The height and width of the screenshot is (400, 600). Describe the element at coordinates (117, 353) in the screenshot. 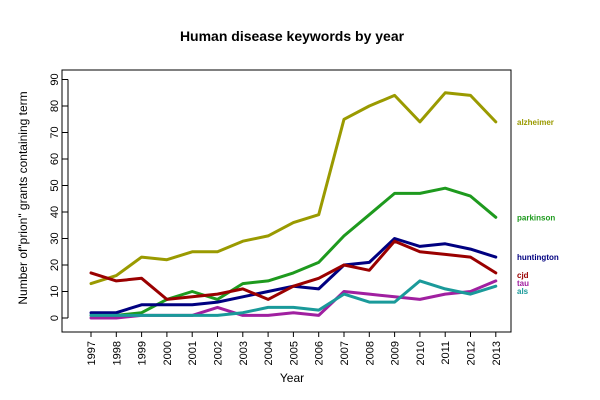

I see `x-tick-label: 1998` at that location.